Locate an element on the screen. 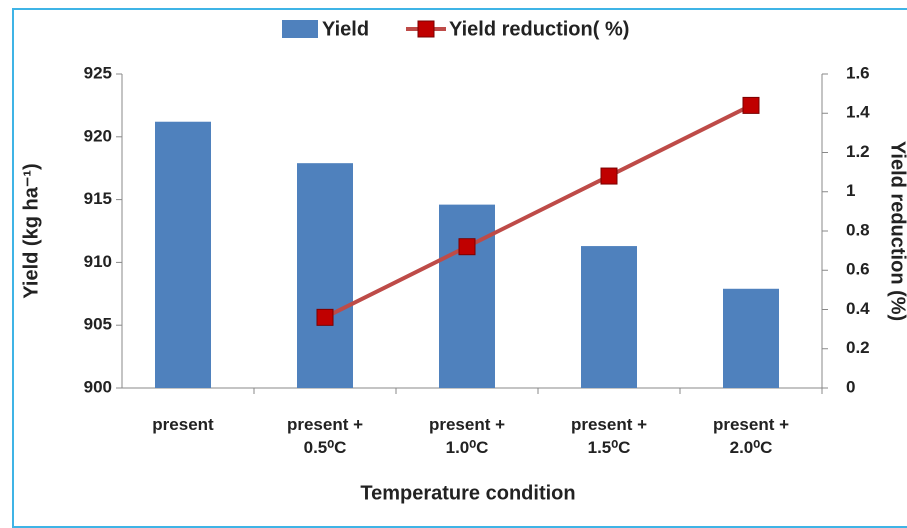 The image size is (907, 528). y-axis-title: Yield (kg ha⁻¹) is located at coordinates (31, 230).